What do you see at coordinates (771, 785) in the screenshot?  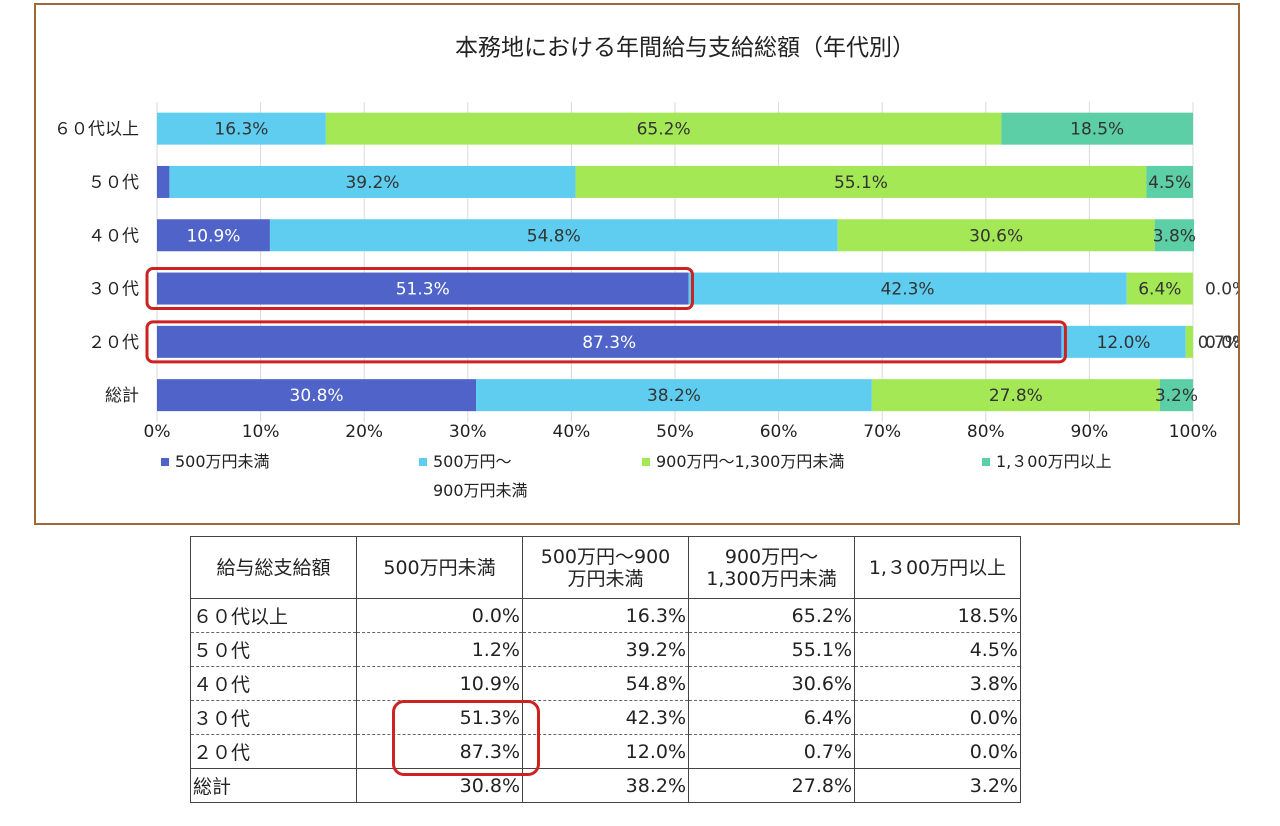 I see `table-cell: 27.8%` at bounding box center [771, 785].